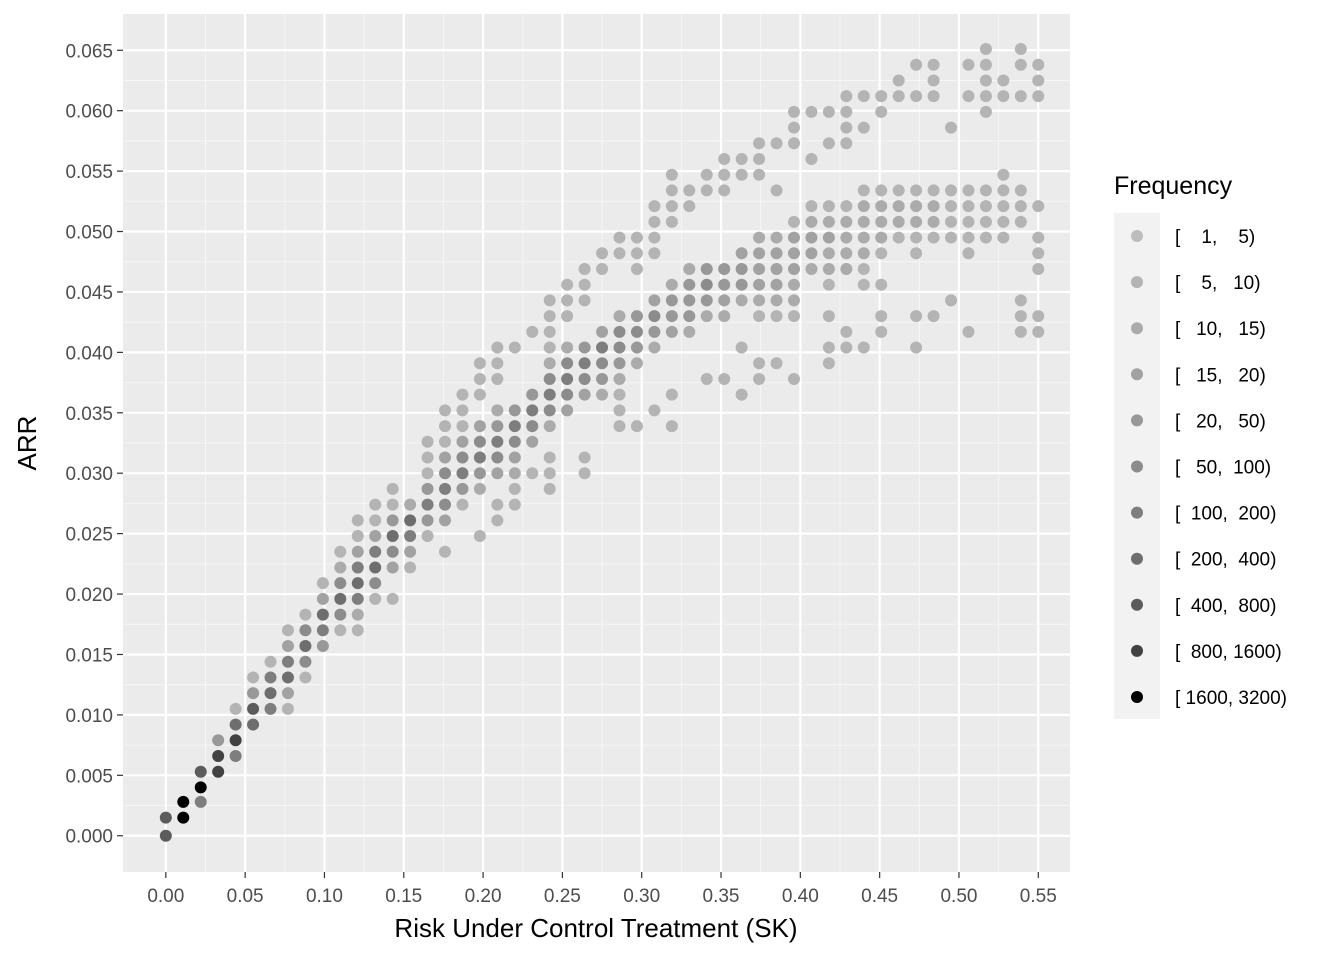 The image size is (1344, 960). I want to click on legend-label: [ 50, 100), so click(1223, 468).